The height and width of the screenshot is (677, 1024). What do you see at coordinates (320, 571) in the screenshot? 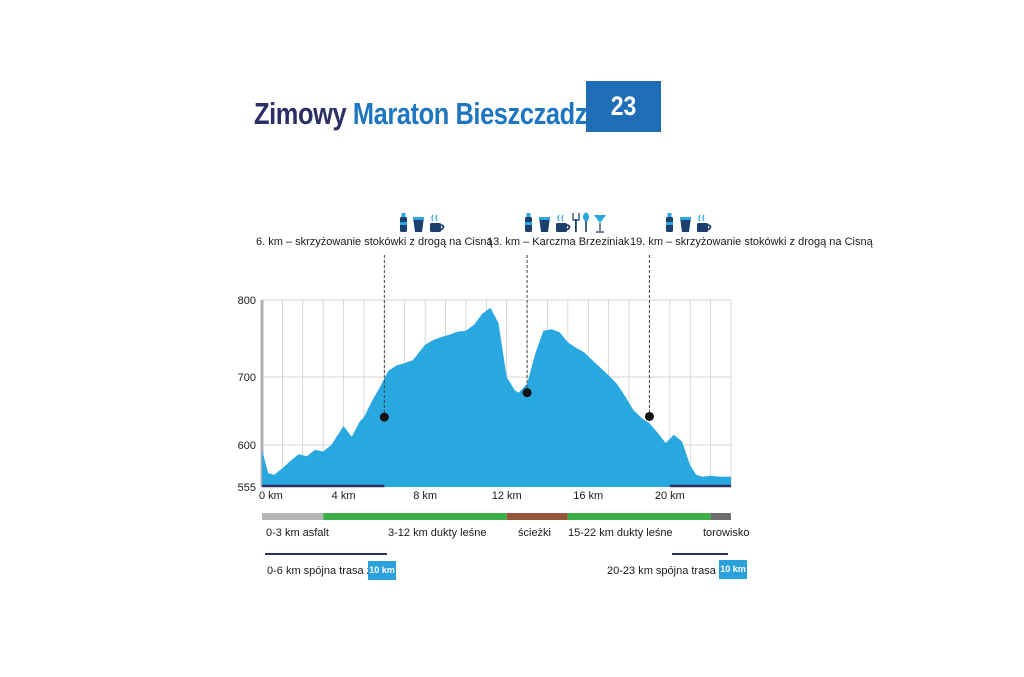
I see `shared-route-label-start: 0-6 km spójna trasa z` at bounding box center [320, 571].